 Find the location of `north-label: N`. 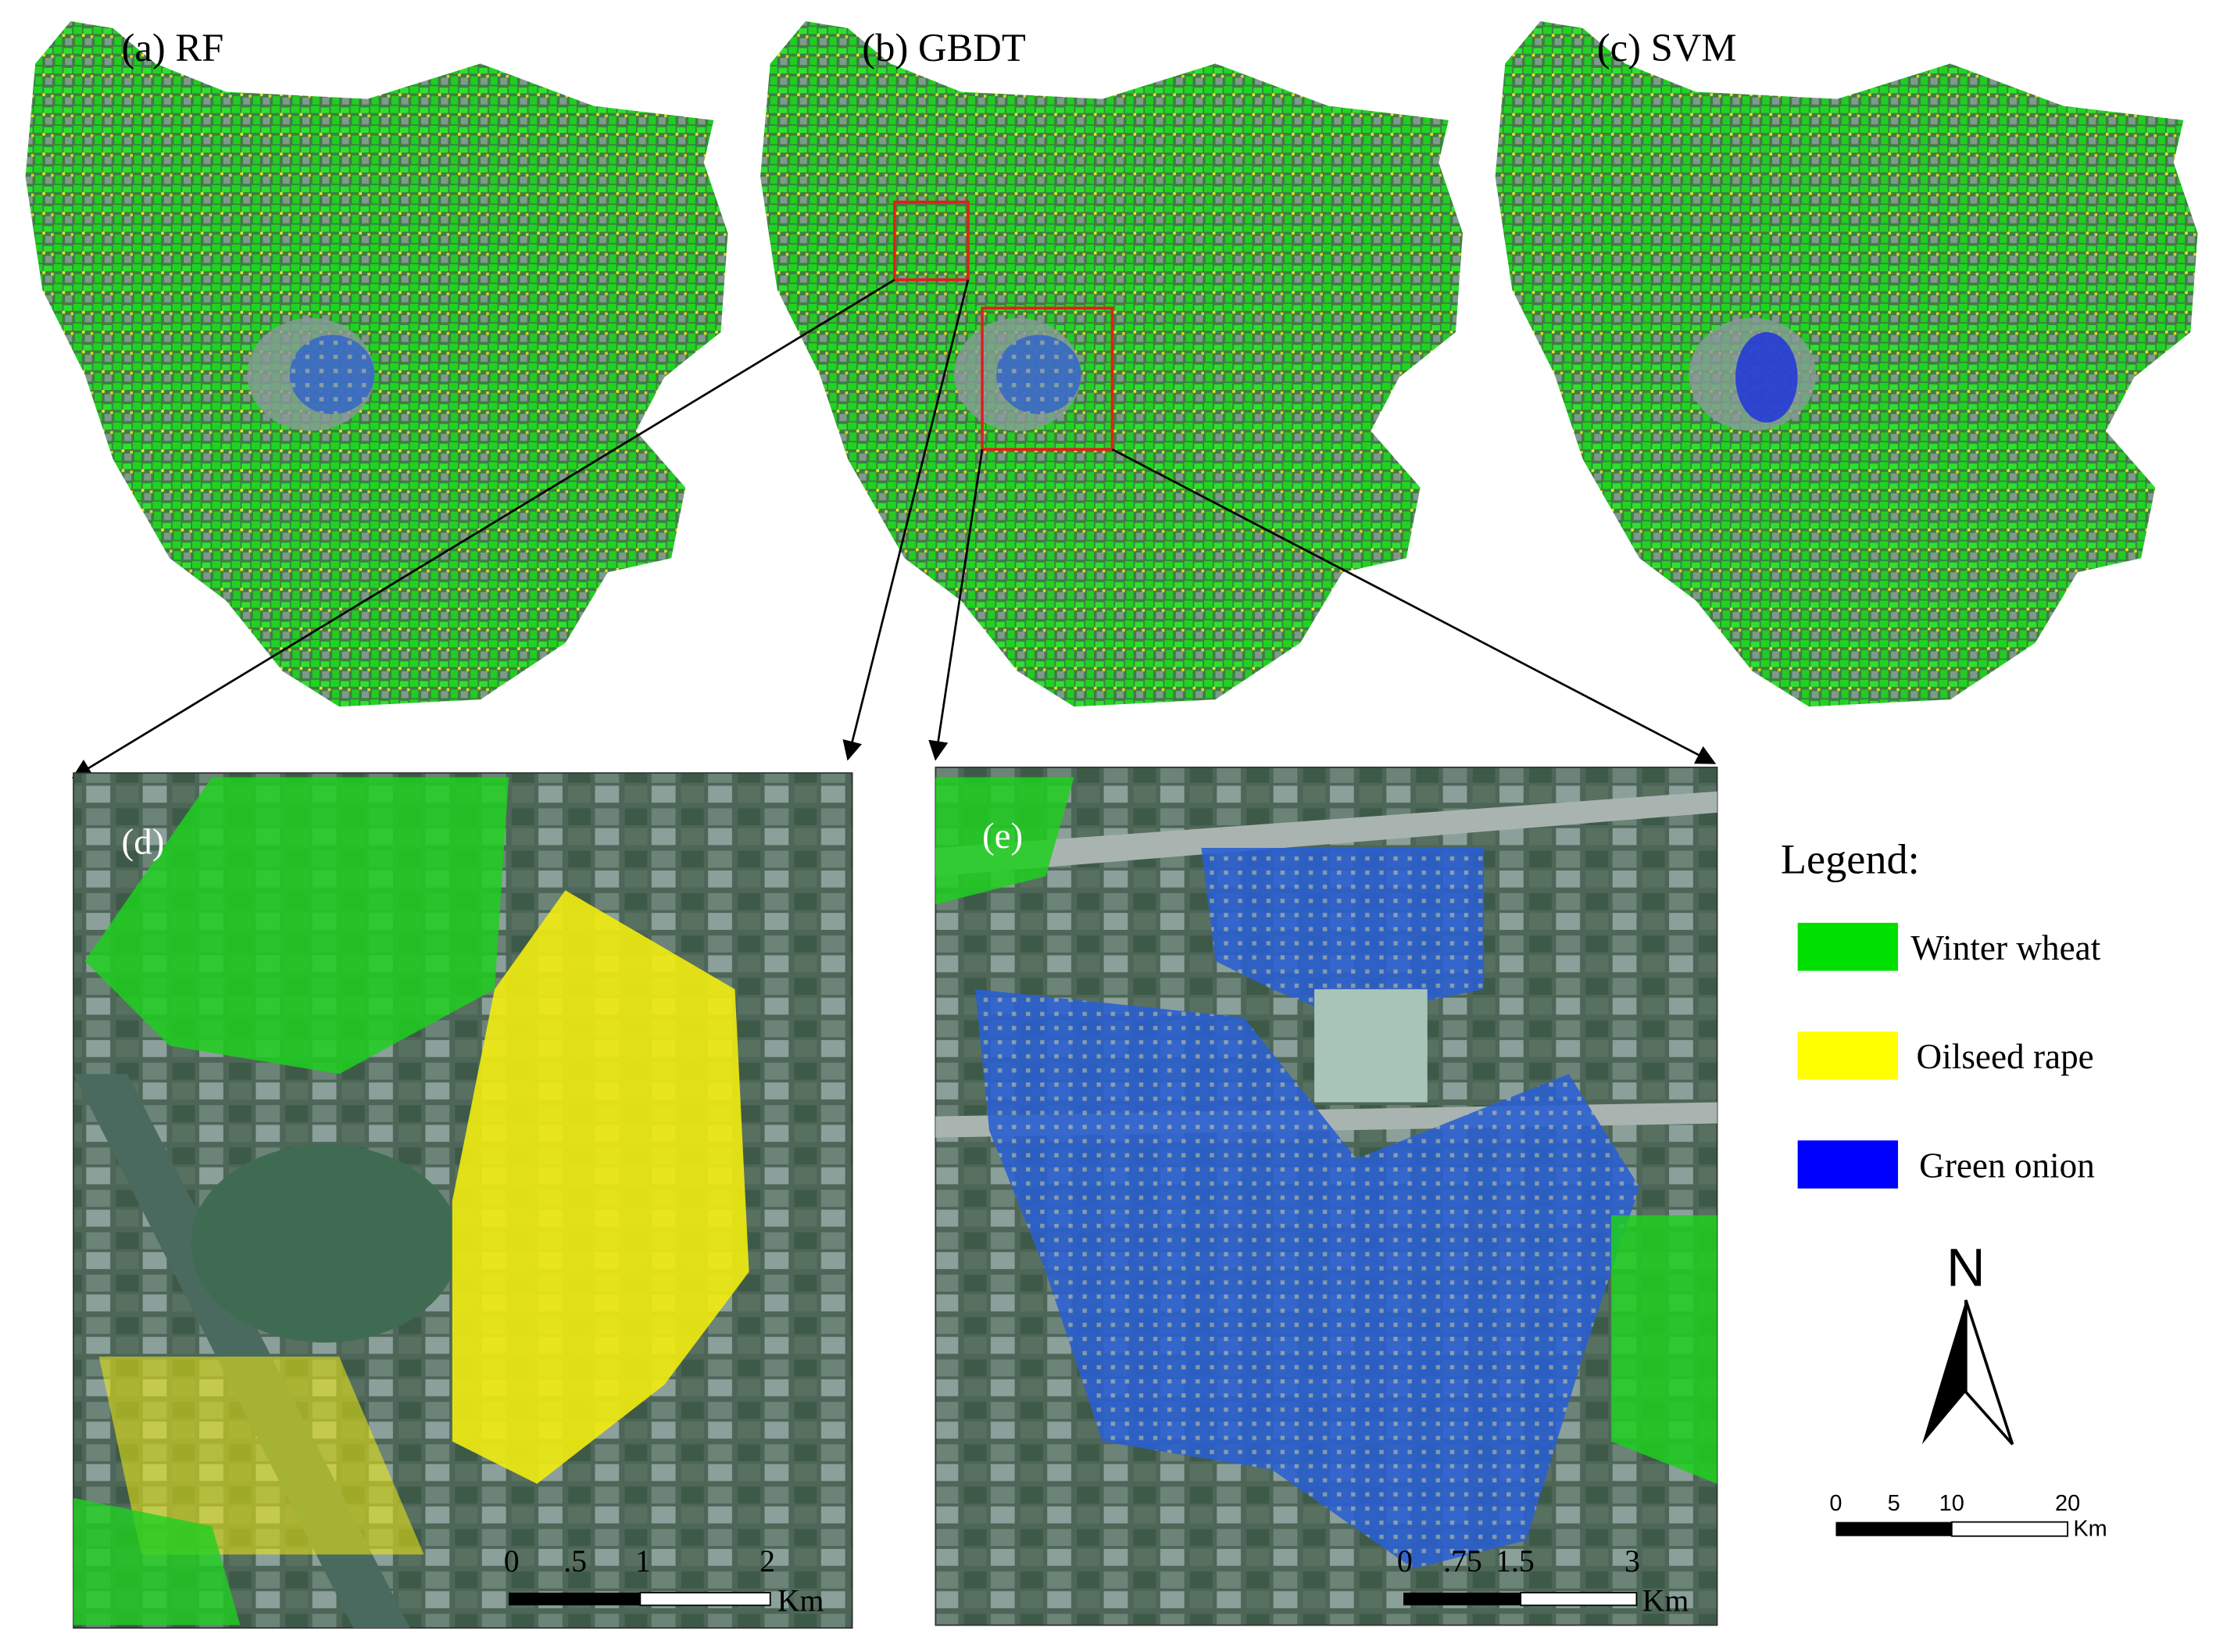

north-label: N is located at coordinates (1965, 1268).